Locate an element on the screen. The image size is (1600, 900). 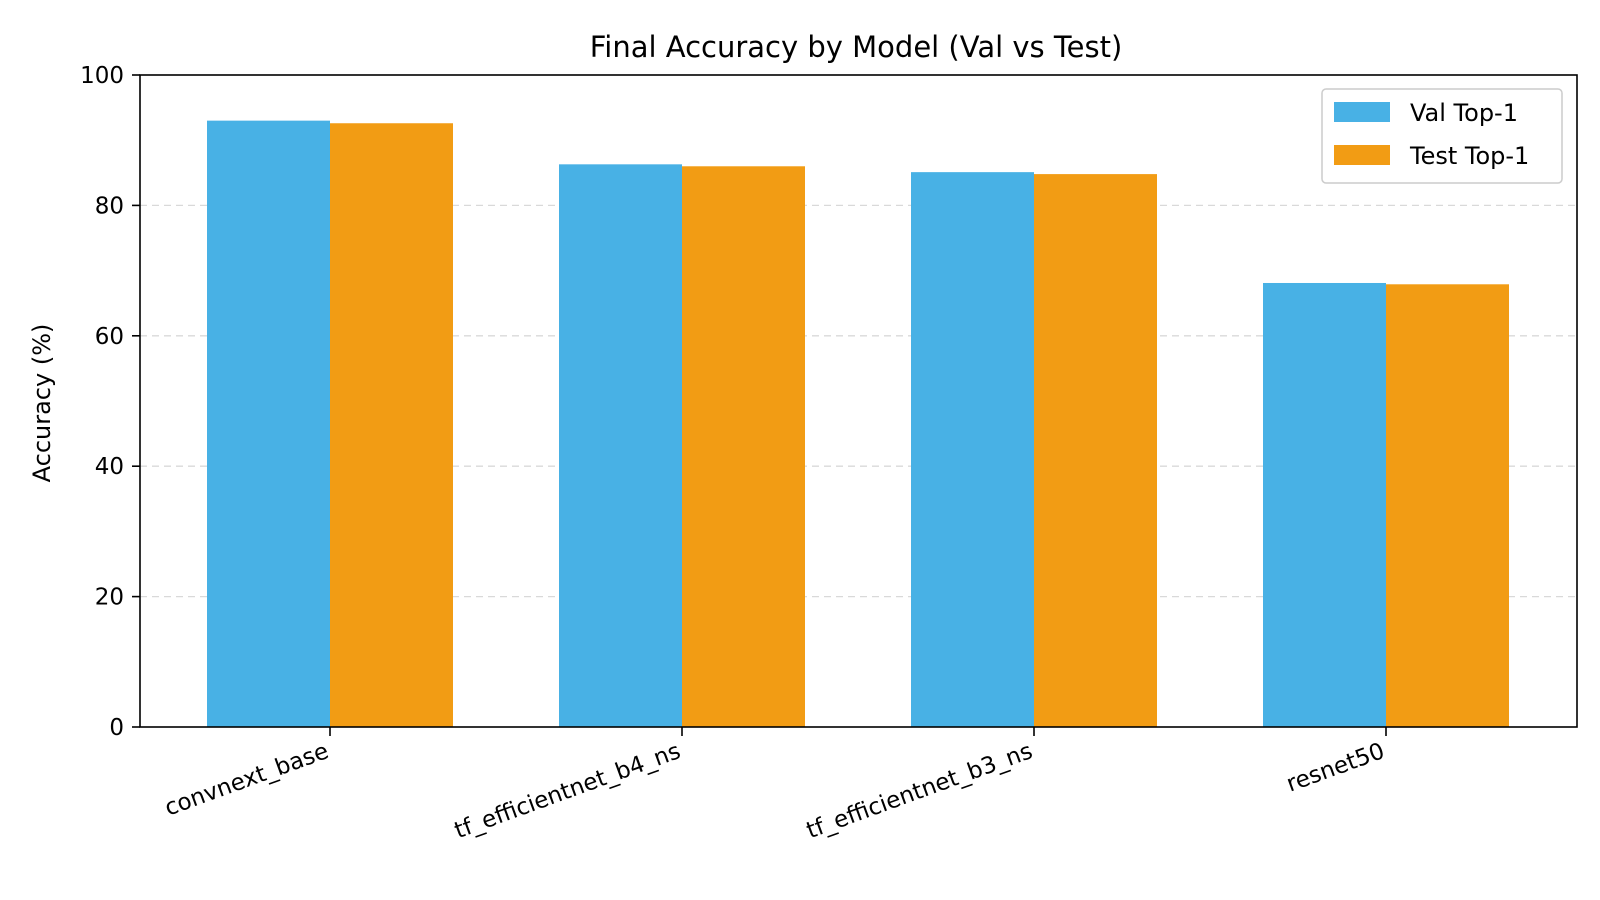
legend-label: Val Top-1 is located at coordinates (1464, 113).